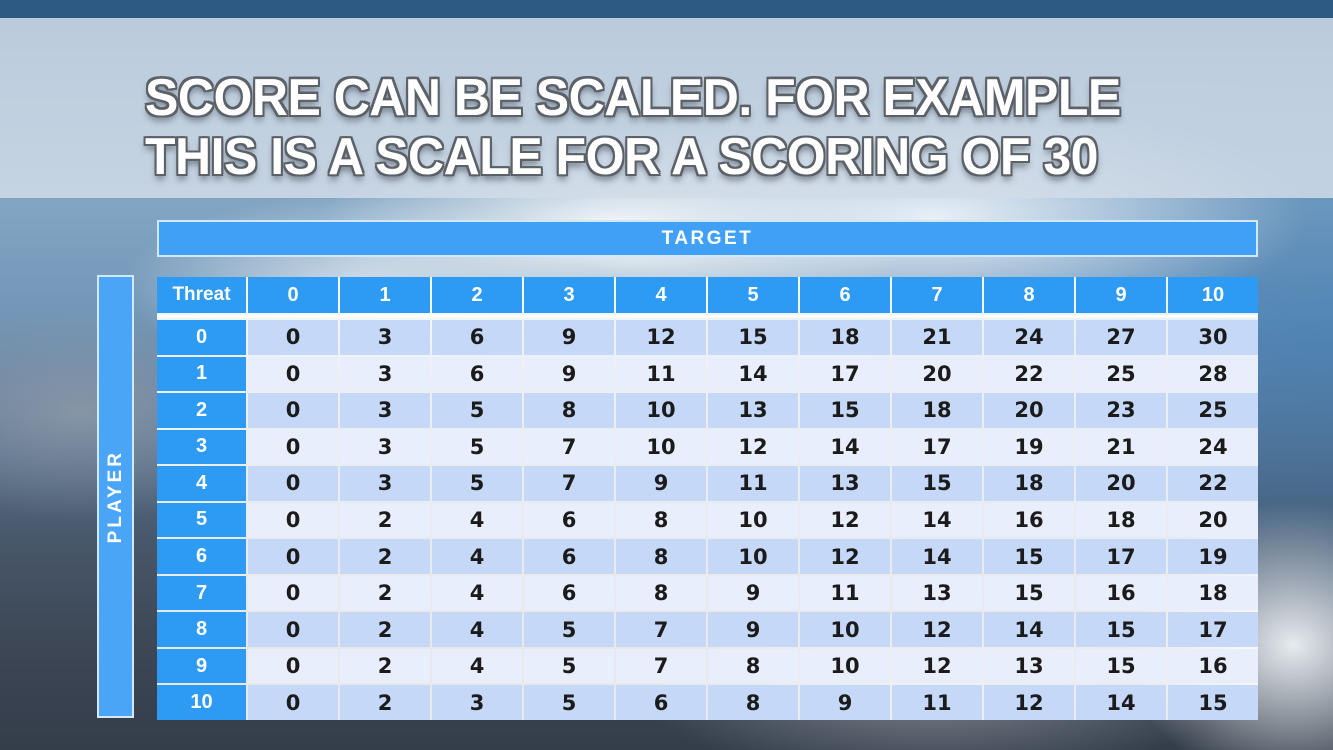 Image resolution: width=1333 pixels, height=750 pixels. Describe the element at coordinates (1213, 295) in the screenshot. I see `column-header-cell: 10` at that location.